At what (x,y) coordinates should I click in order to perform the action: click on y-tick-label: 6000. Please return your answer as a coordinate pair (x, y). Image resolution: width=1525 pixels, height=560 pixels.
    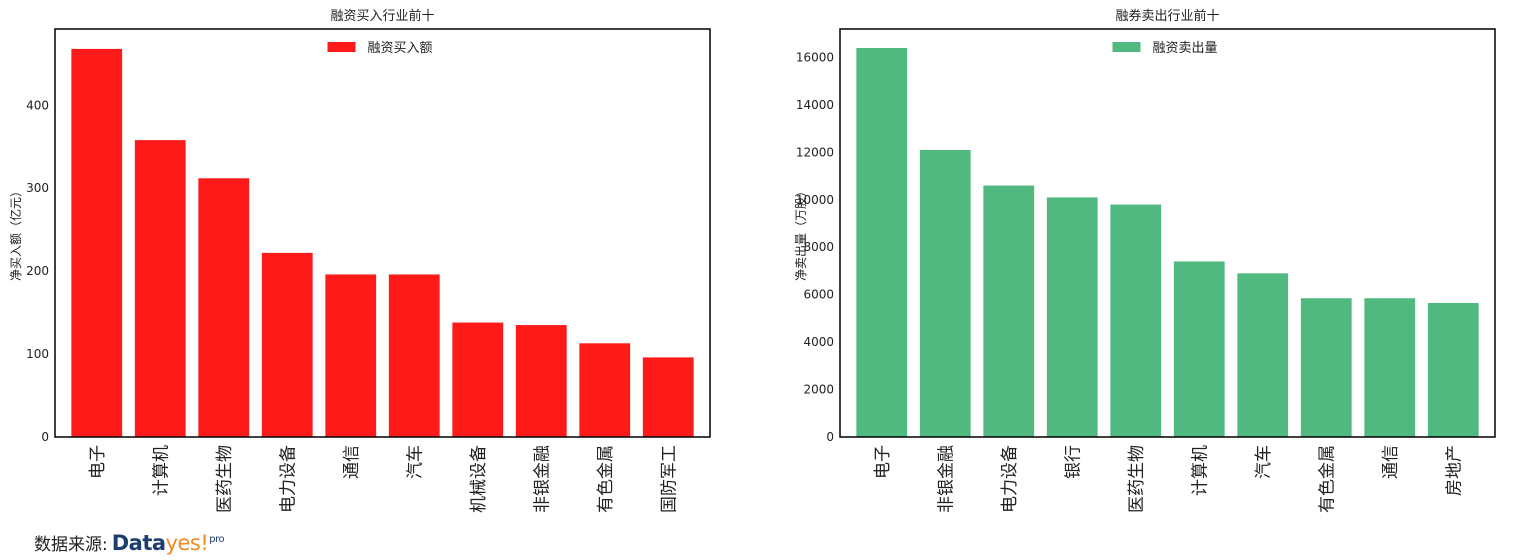
    Looking at the image, I should click on (818, 295).